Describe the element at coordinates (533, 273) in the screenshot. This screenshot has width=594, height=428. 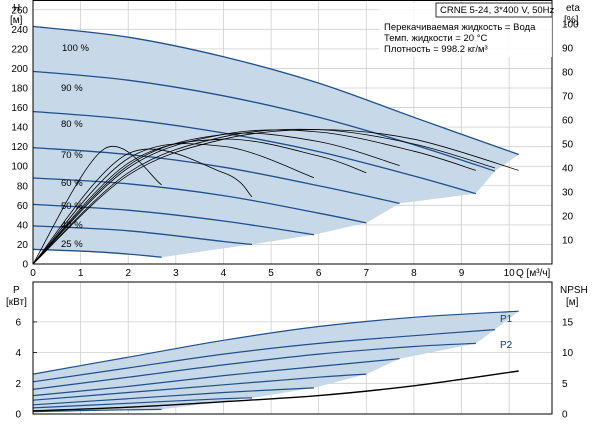
I see `q-axis-label: Q [м³/ч]` at that location.